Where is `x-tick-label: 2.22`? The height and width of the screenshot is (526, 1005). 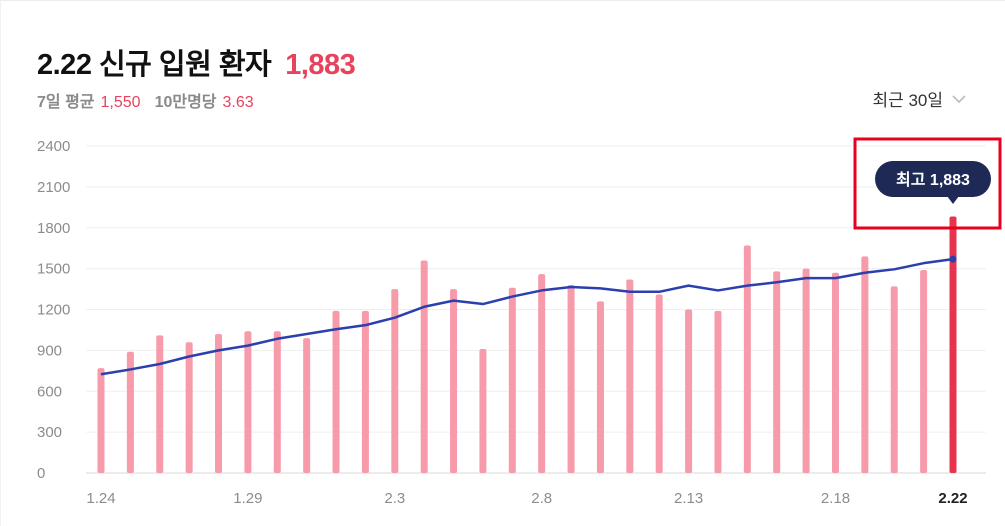
x-tick-label: 2.22 is located at coordinates (952, 498).